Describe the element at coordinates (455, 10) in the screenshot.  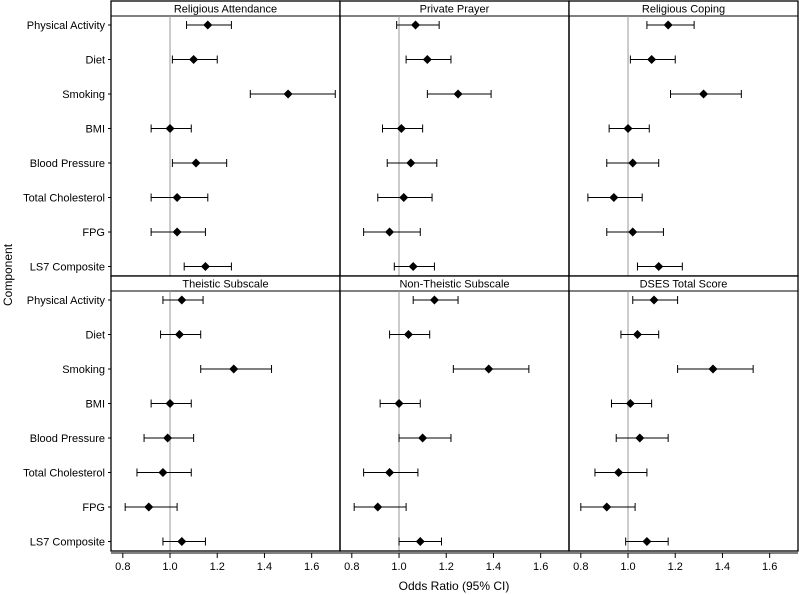
I see `panel-title: Private Prayer` at that location.